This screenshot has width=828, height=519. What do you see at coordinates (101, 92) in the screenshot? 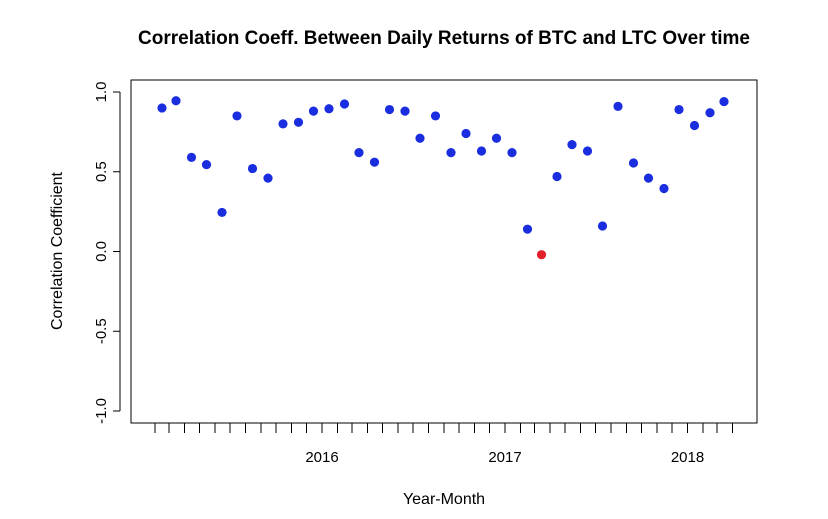
I see `y-tick-label: 1.0` at bounding box center [101, 92].